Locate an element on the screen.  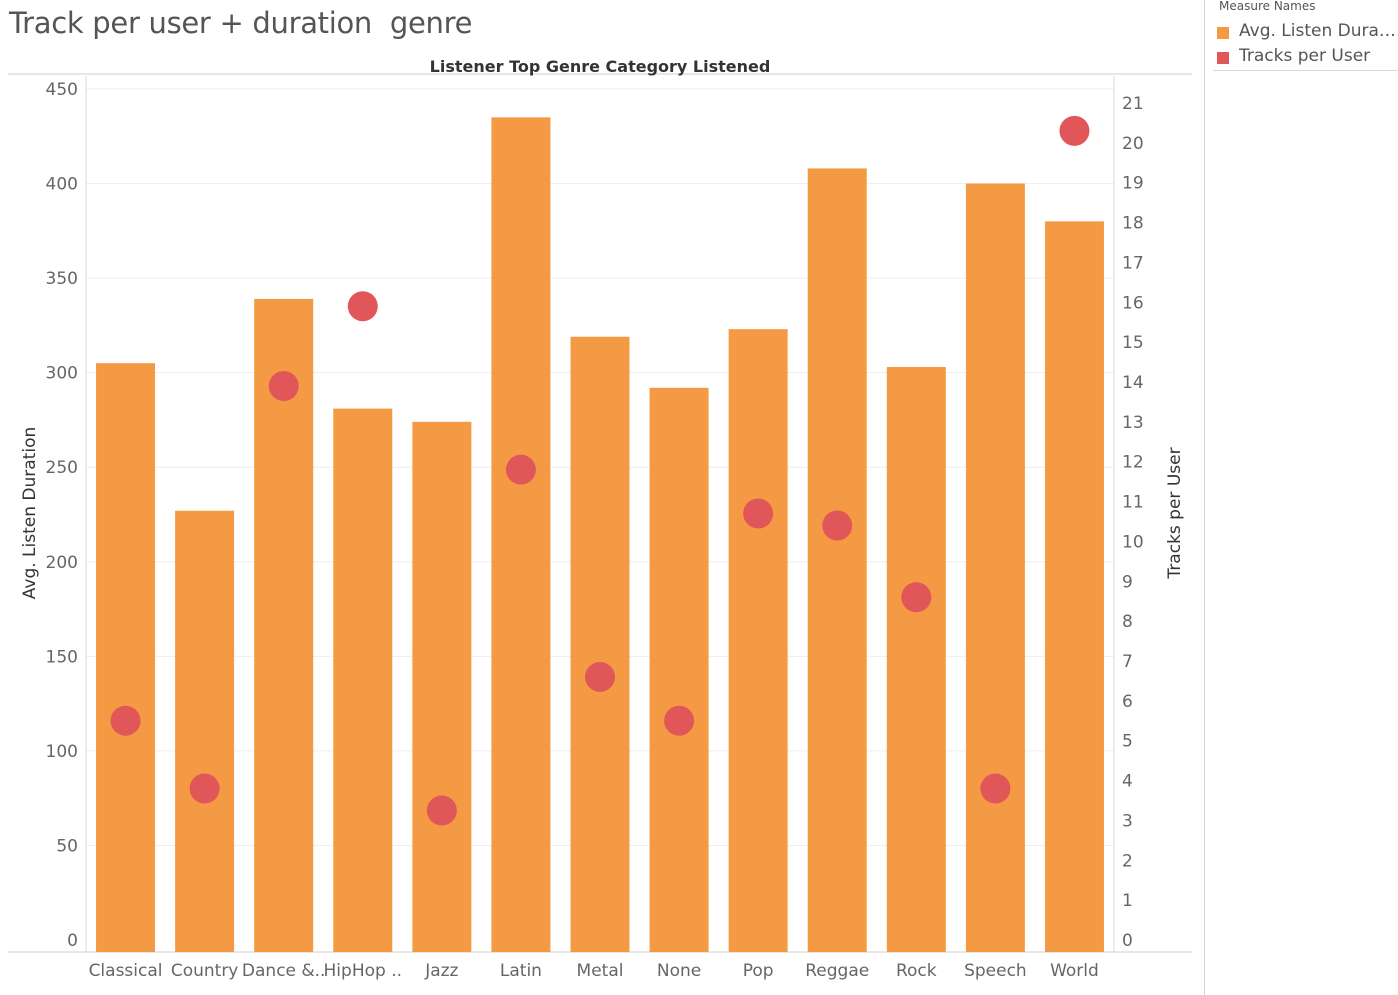
y2-tick-label: 11 is located at coordinates (1133, 503).